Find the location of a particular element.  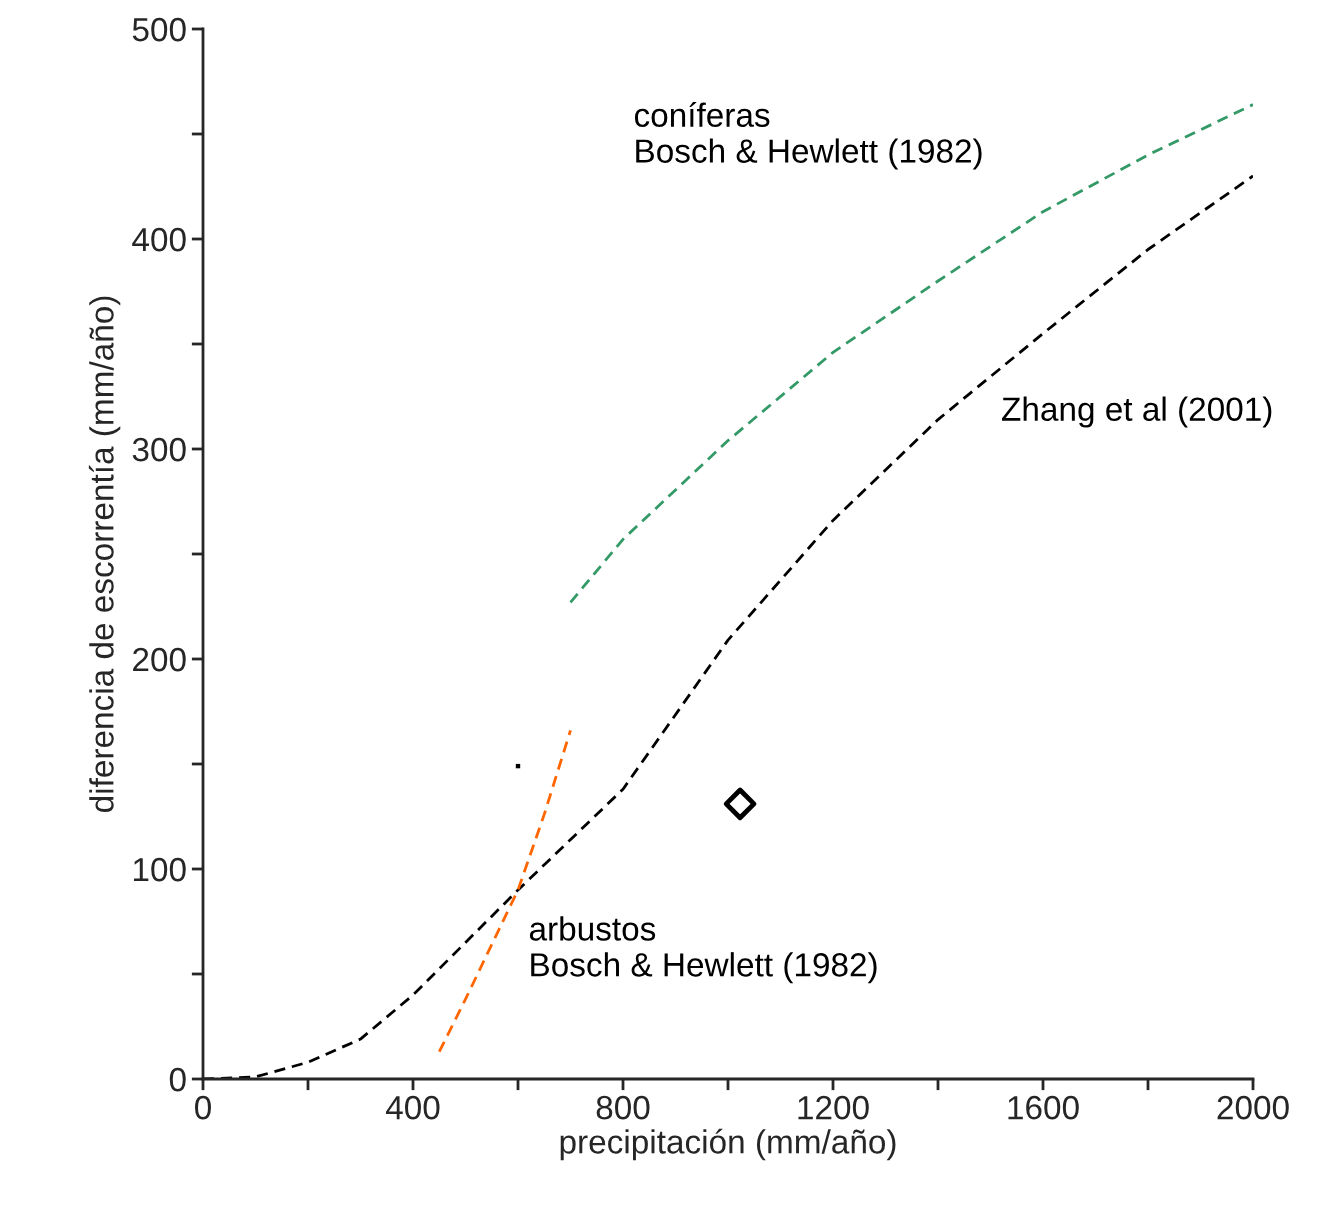

x-axis-title: precipitación (mm/año) is located at coordinates (728, 1144).